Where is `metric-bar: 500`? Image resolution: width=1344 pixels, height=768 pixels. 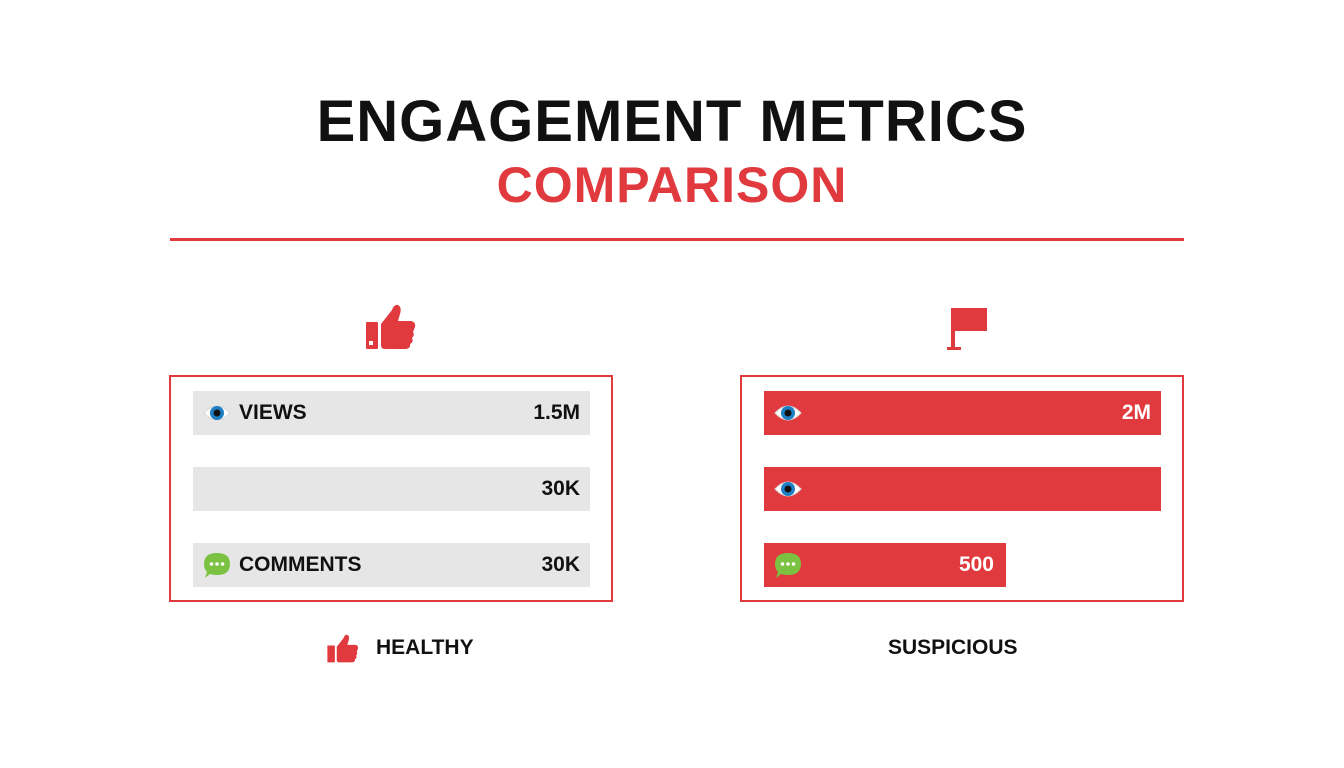
metric-bar: 500 is located at coordinates (885, 565).